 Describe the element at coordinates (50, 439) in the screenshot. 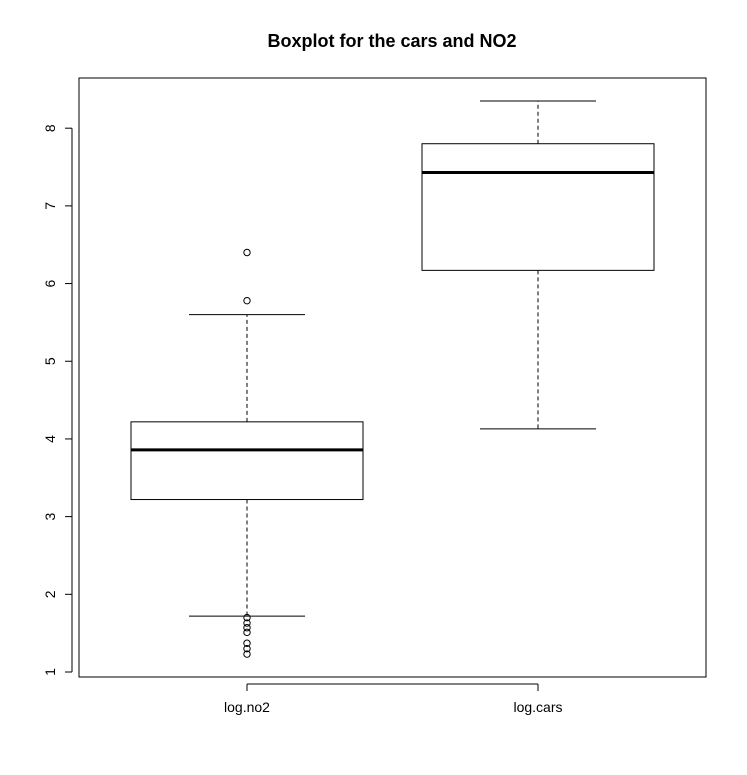

I see `y-tick-label: 4` at that location.